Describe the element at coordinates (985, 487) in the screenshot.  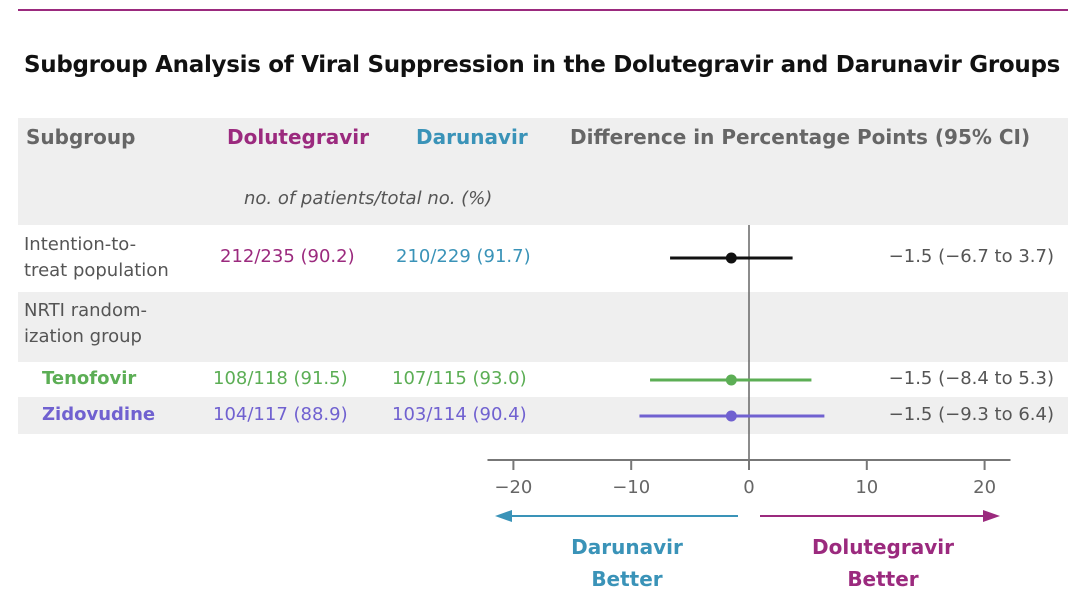
I see `x-tick-label: 20` at that location.